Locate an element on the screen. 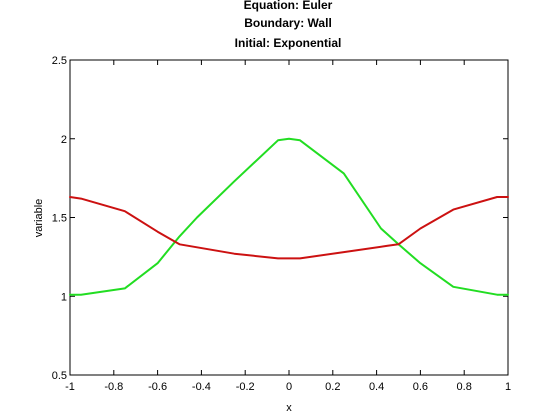 Image resolution: width=560 pixels, height=420 pixels. x-tick-label: 0.2 is located at coordinates (332, 387).